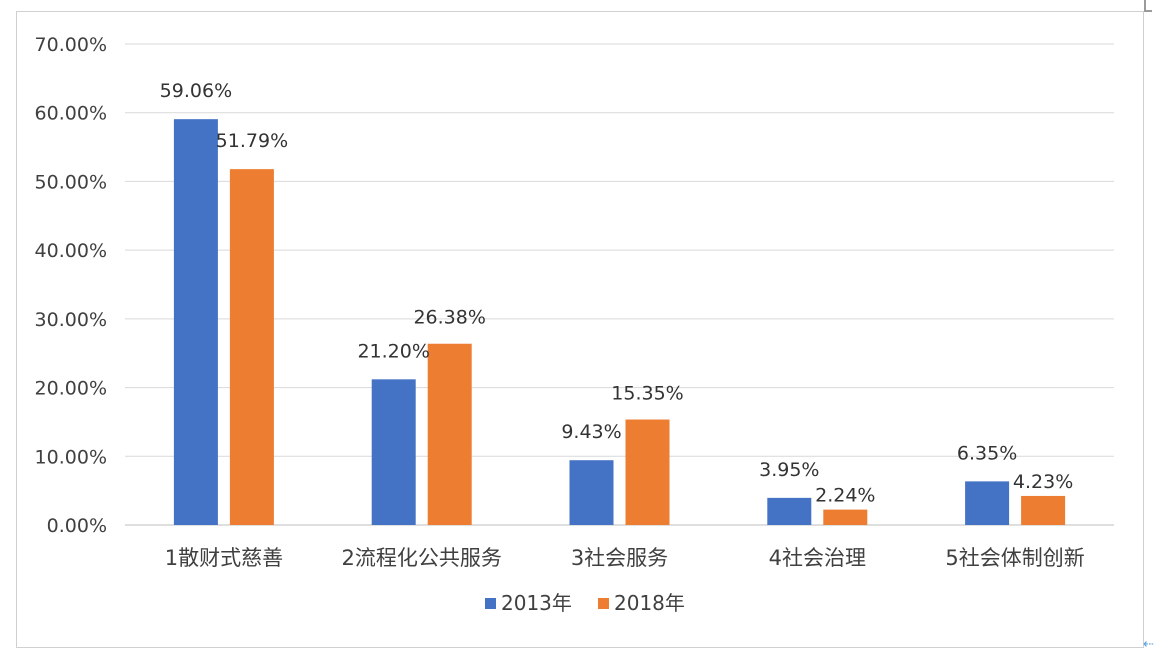  I want to click on y-tick-label: 40.00%, so click(71, 251).